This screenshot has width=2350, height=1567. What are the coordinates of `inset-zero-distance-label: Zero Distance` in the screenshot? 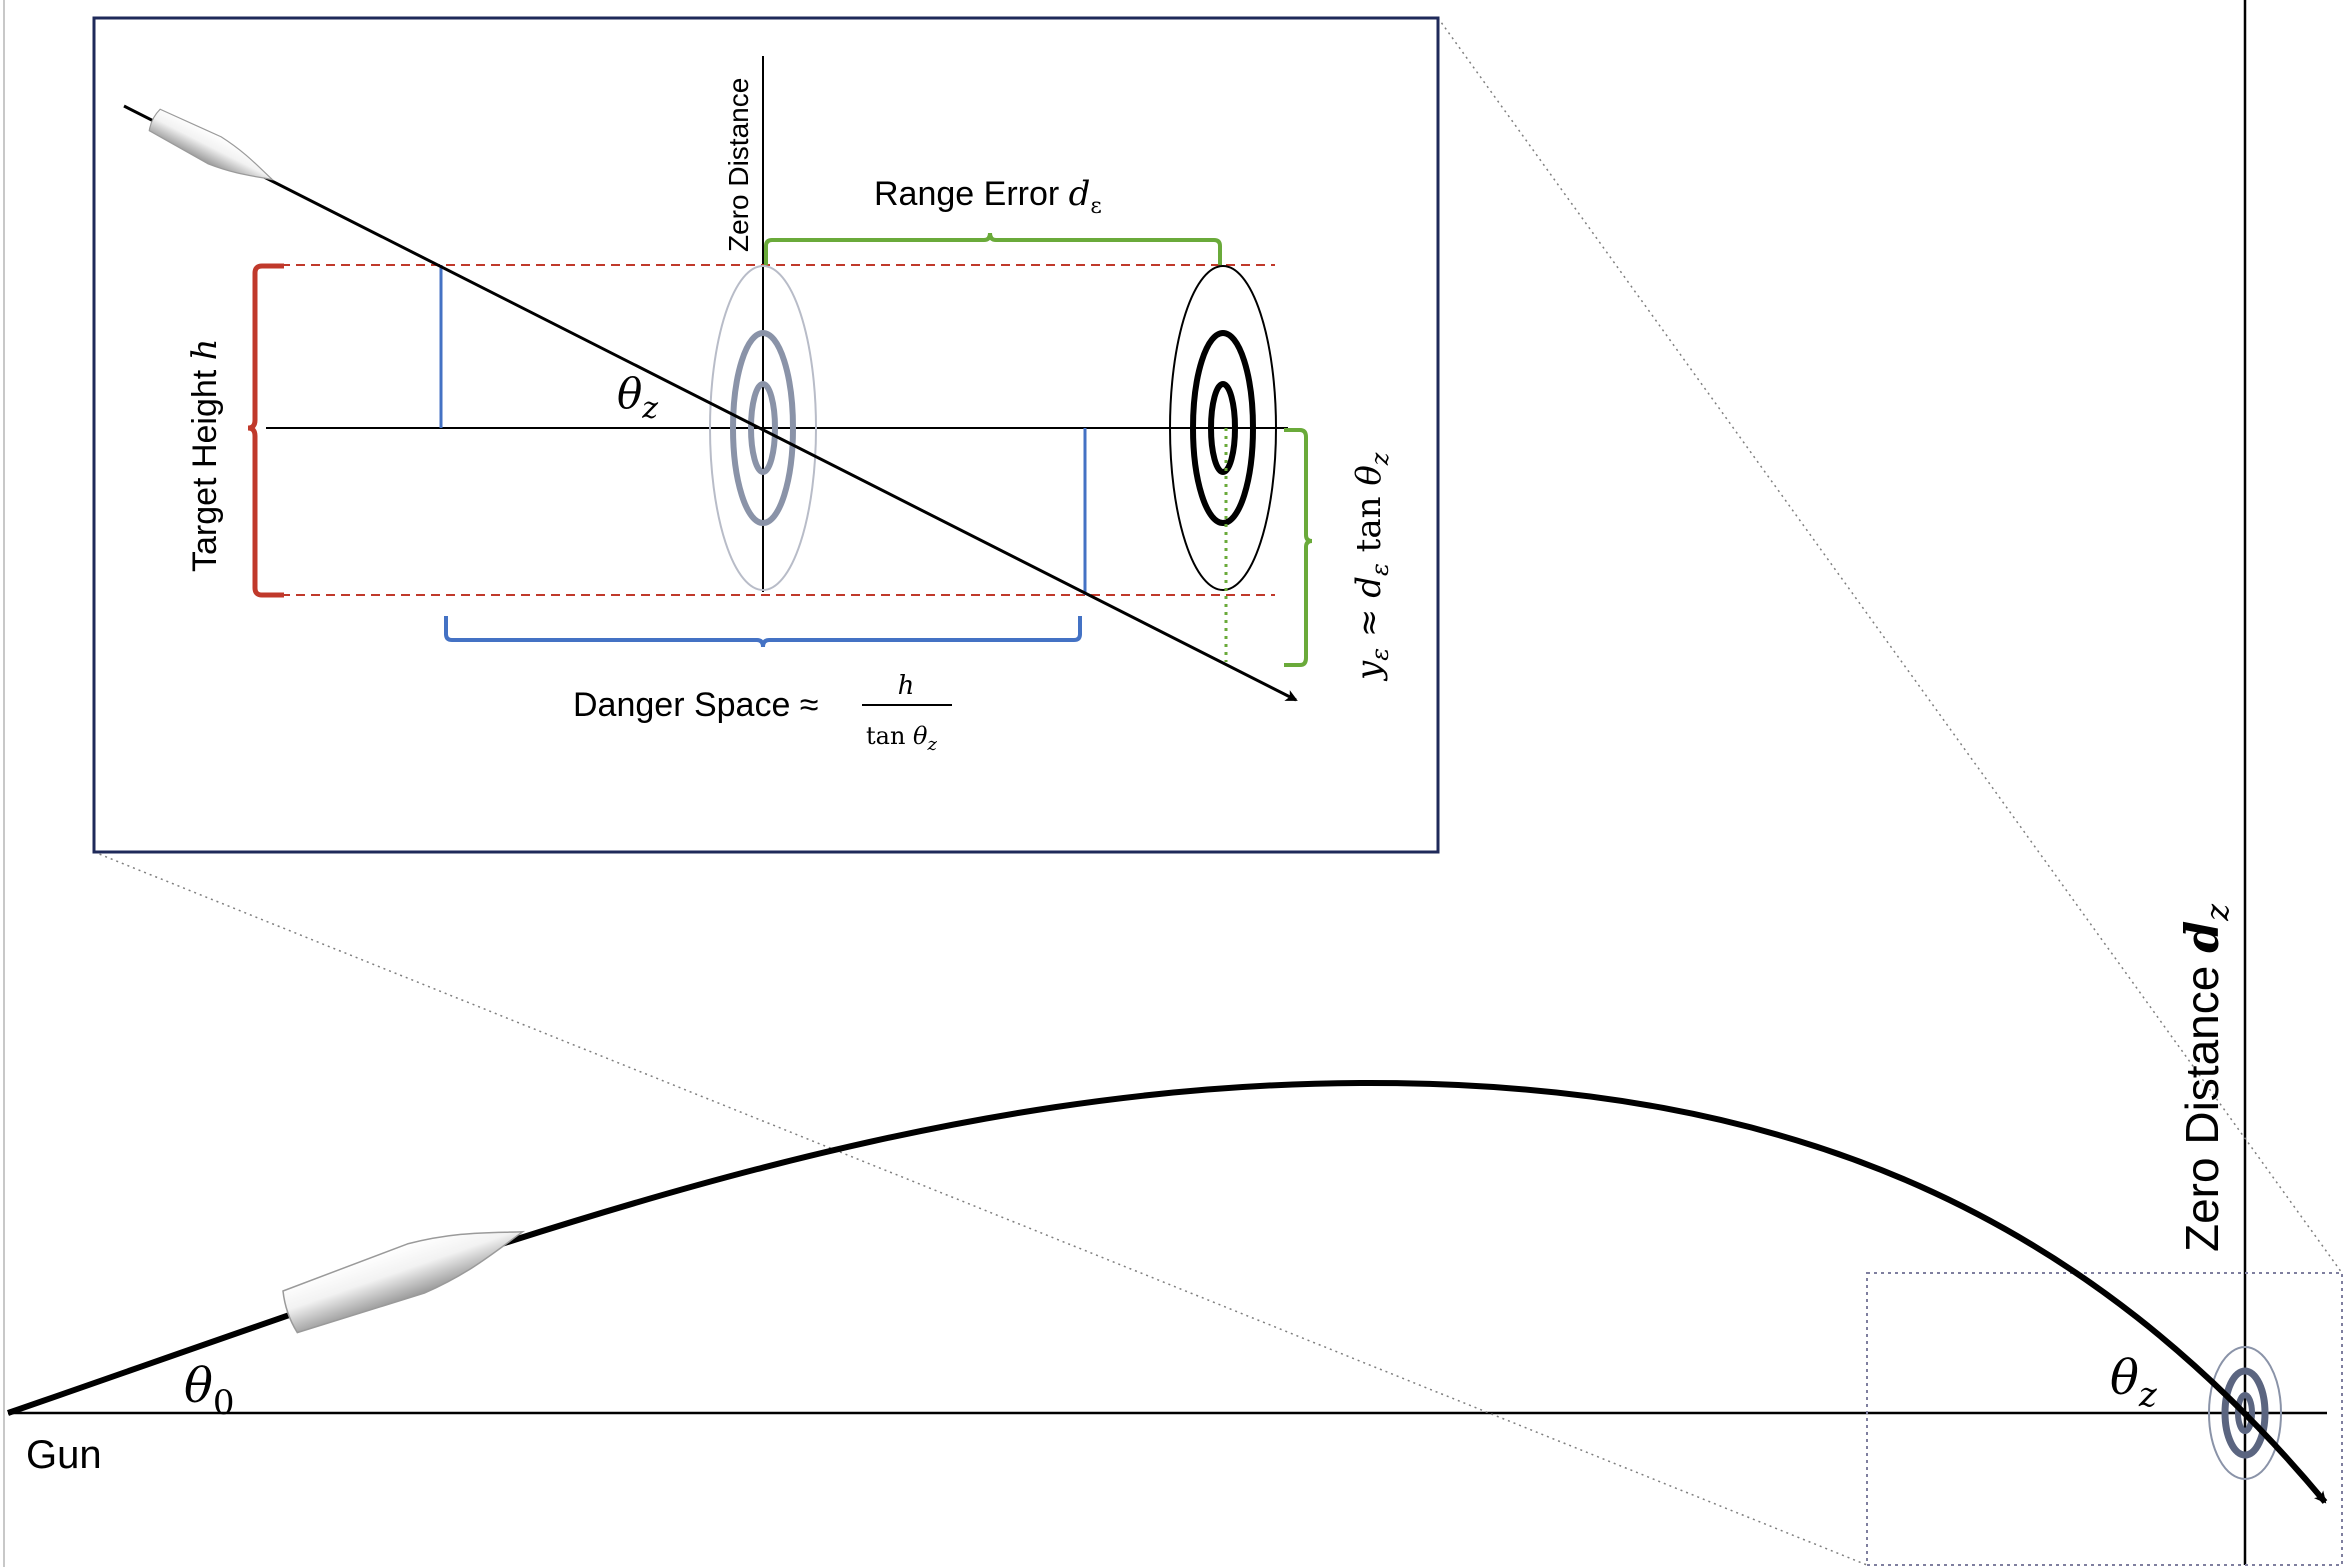 It's located at (738, 165).